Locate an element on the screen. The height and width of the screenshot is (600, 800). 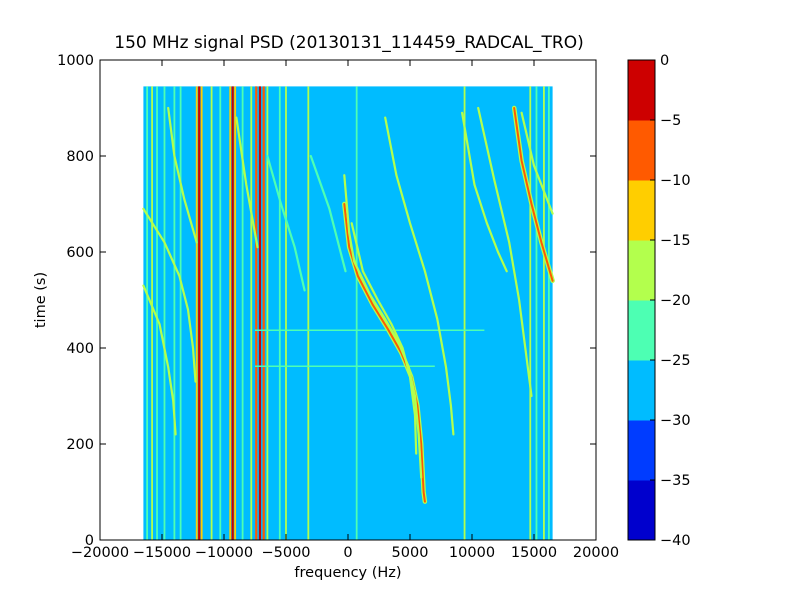
colorbar-tick-label: −35 is located at coordinates (675, 481).